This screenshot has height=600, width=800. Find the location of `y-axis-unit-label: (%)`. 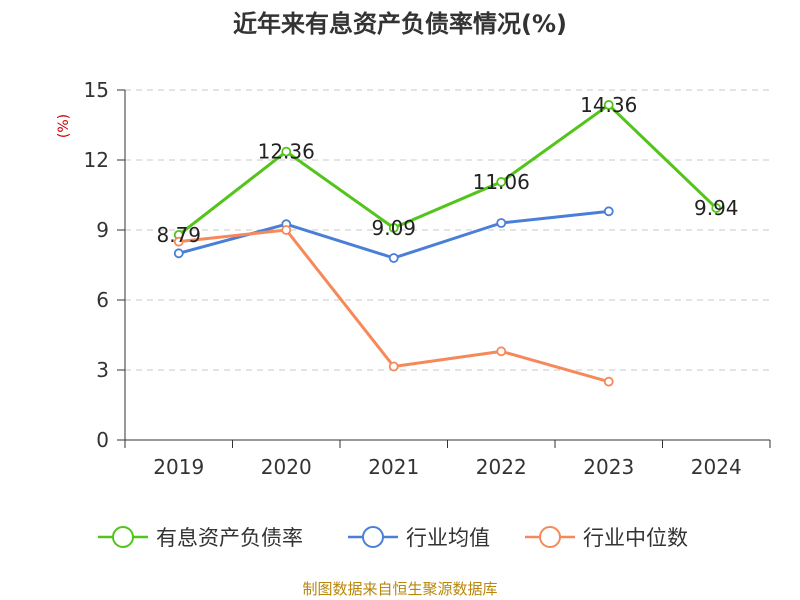

y-axis-unit-label: (%) is located at coordinates (64, 126).